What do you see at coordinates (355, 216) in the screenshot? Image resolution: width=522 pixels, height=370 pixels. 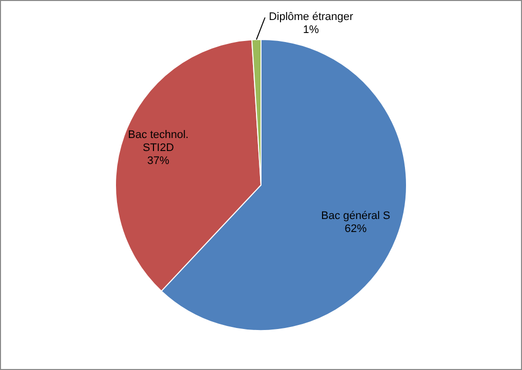 I see `slice-label: Bac général S` at bounding box center [355, 216].